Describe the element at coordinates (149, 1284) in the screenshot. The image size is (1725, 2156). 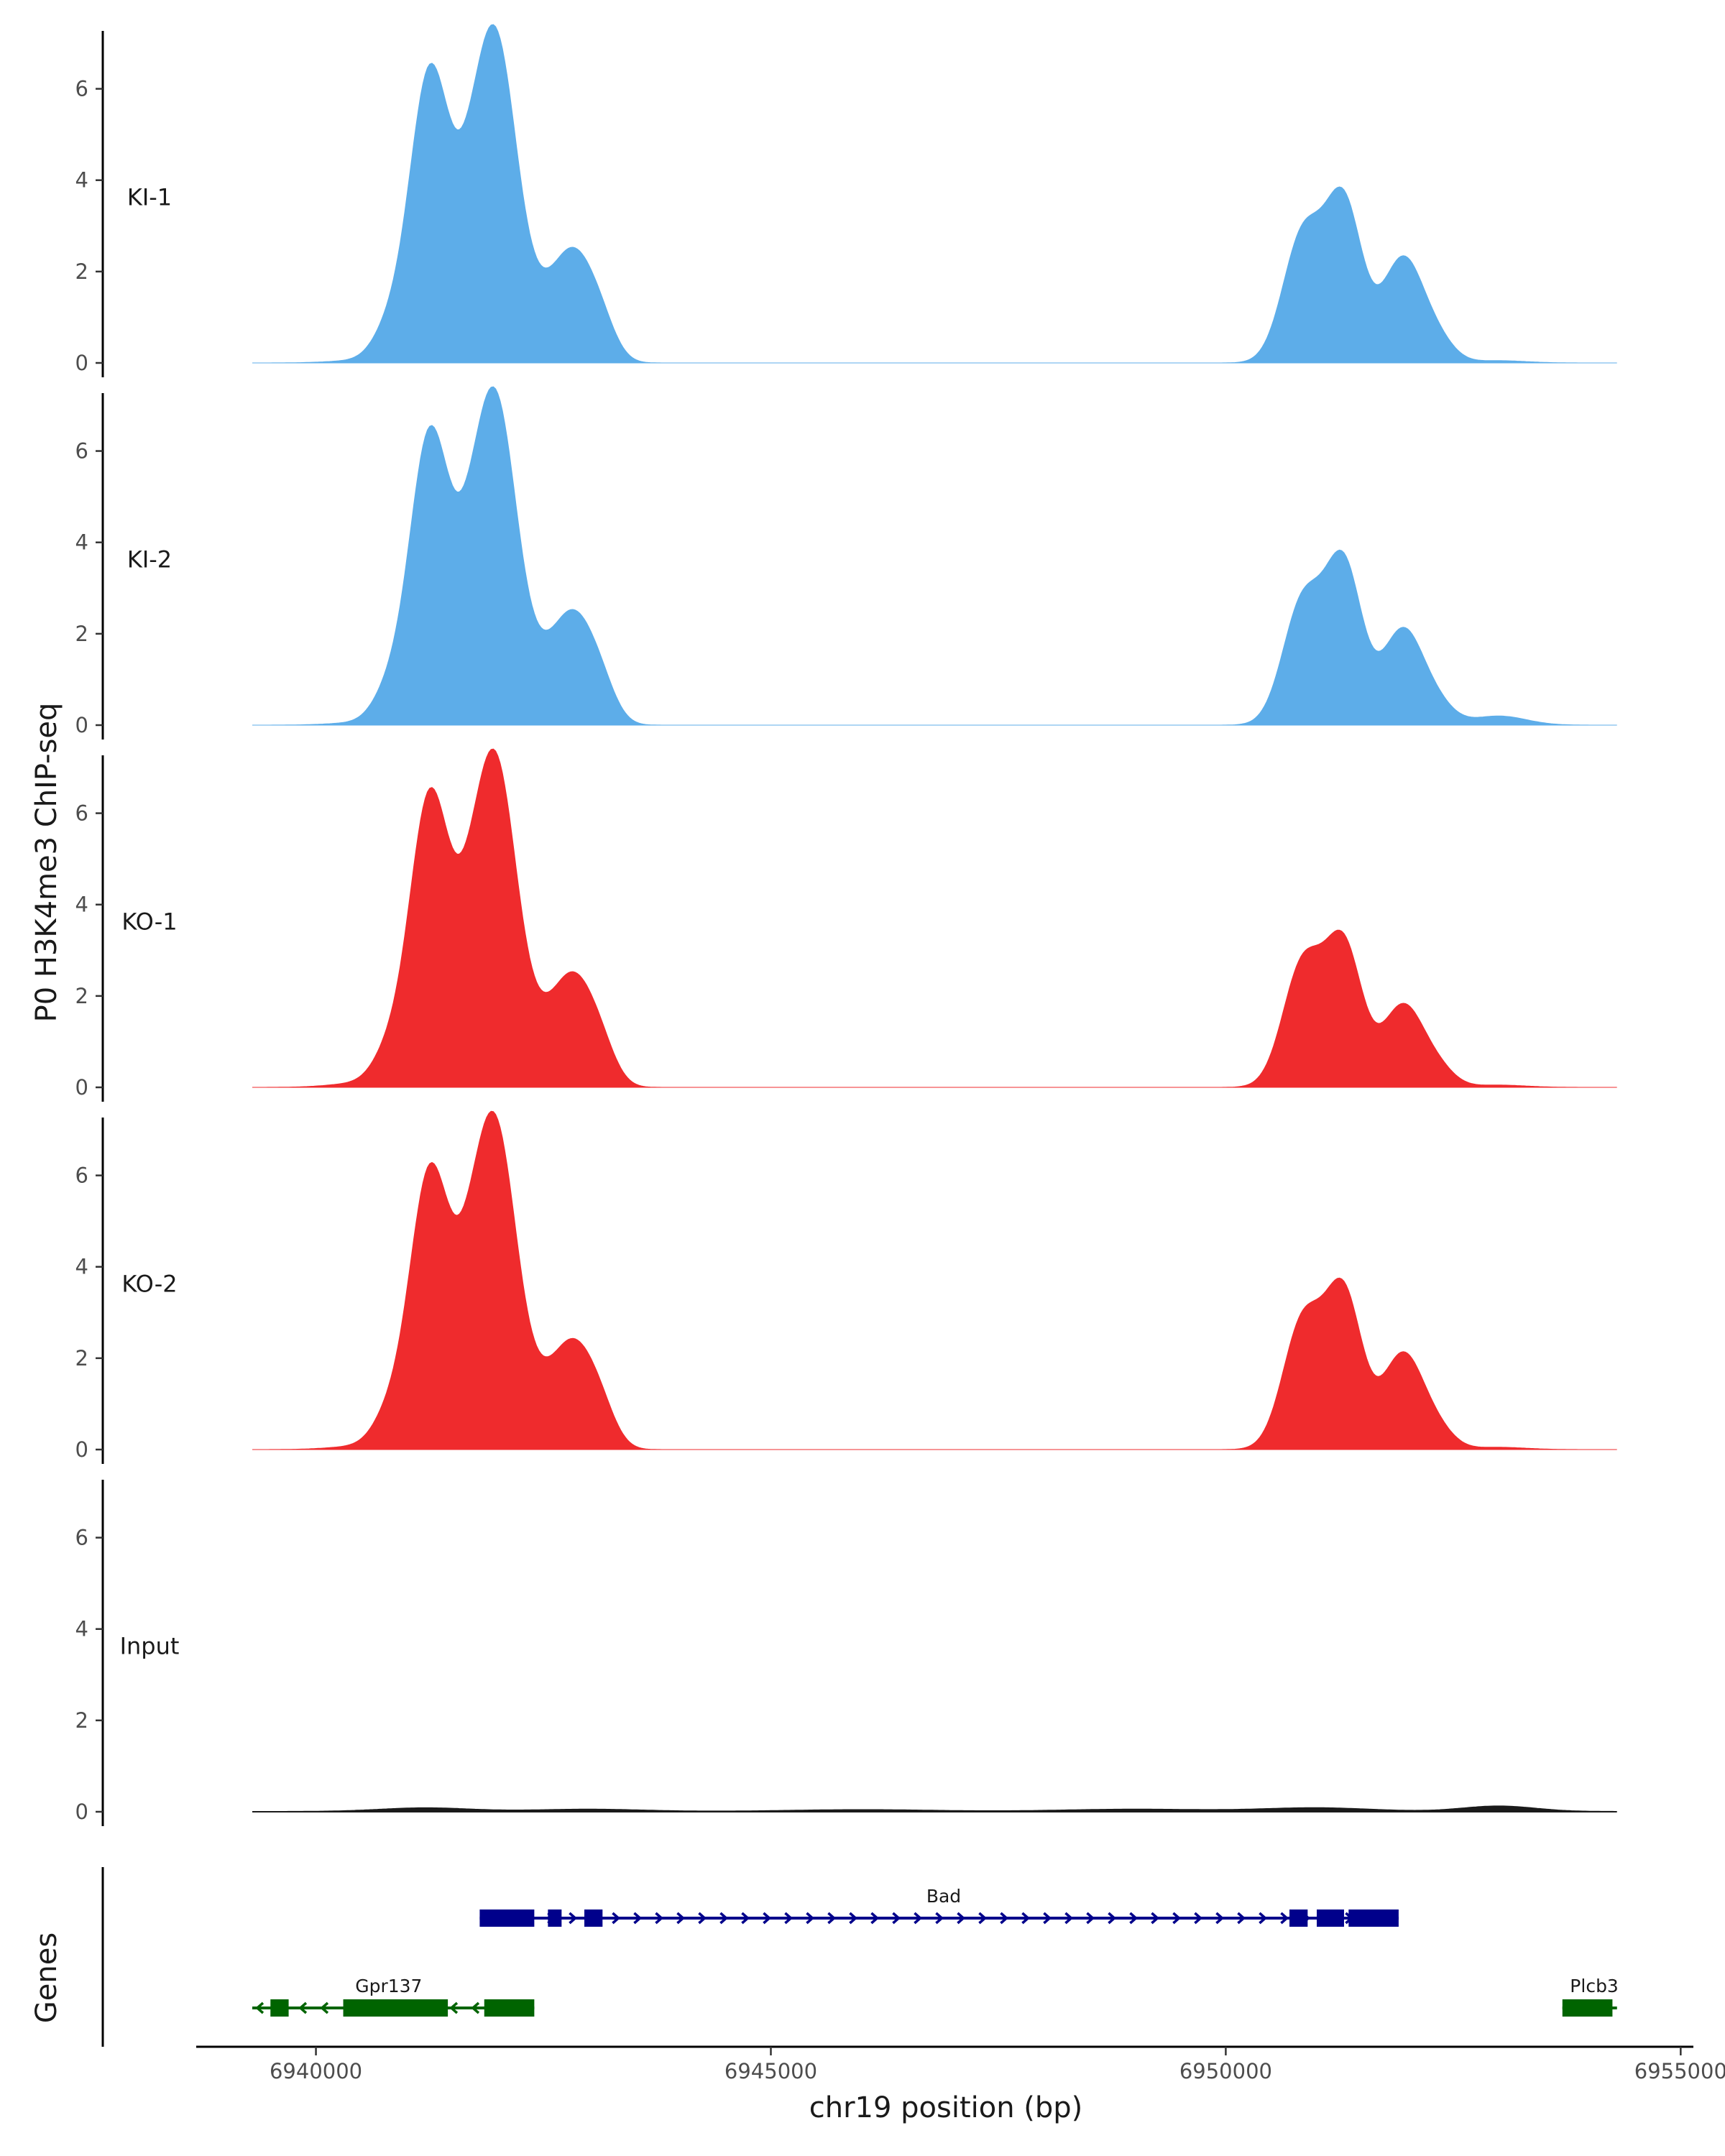
I see `track-label: KO-2` at that location.